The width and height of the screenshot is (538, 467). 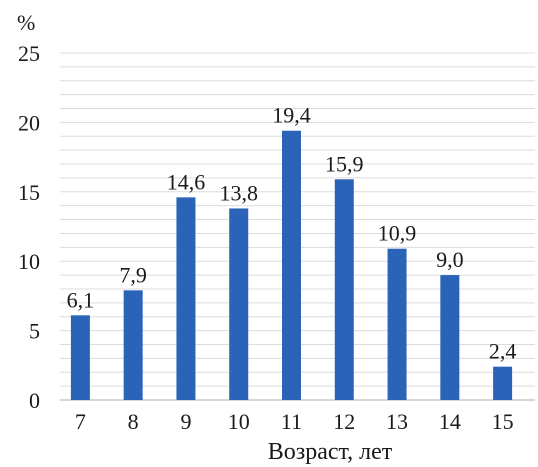 I want to click on y-tick-label: 10, so click(x=29, y=261).